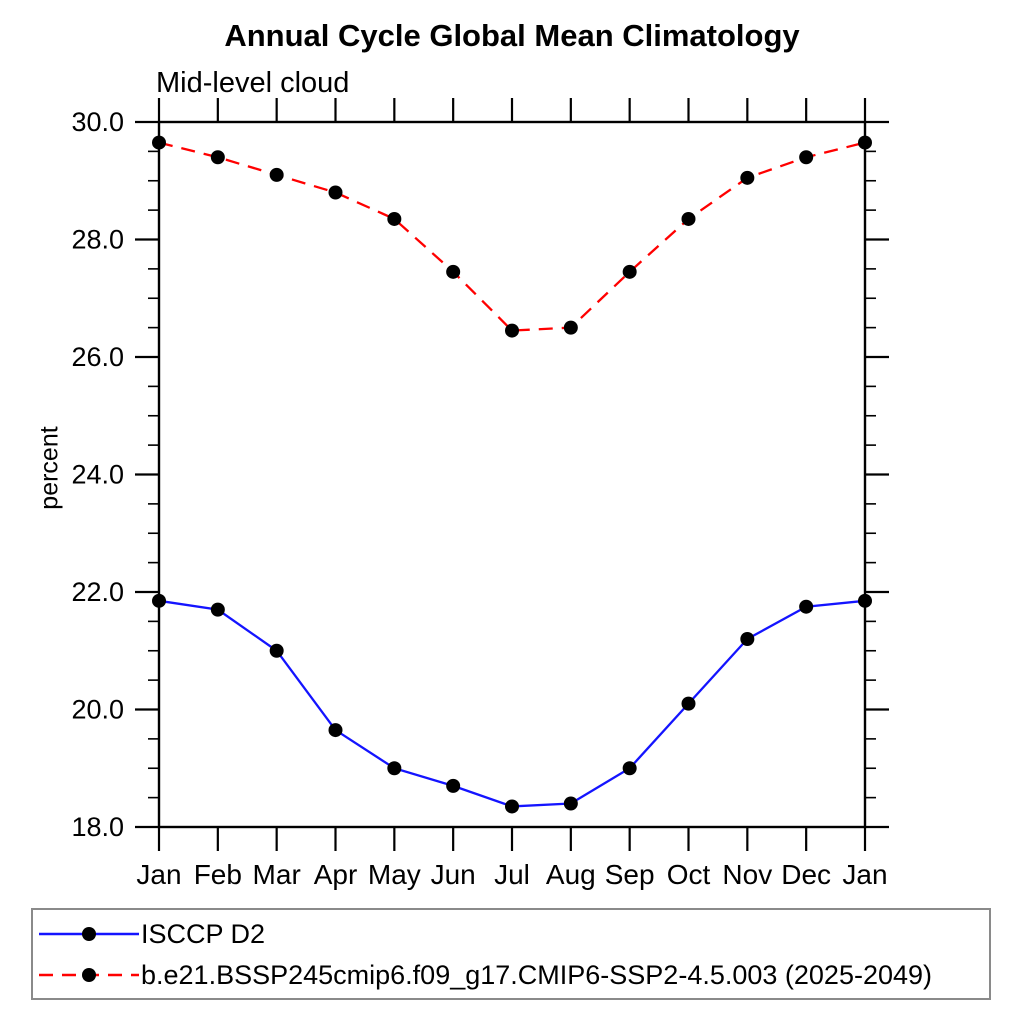  What do you see at coordinates (689, 874) in the screenshot?
I see `x-tick-label: Oct` at bounding box center [689, 874].